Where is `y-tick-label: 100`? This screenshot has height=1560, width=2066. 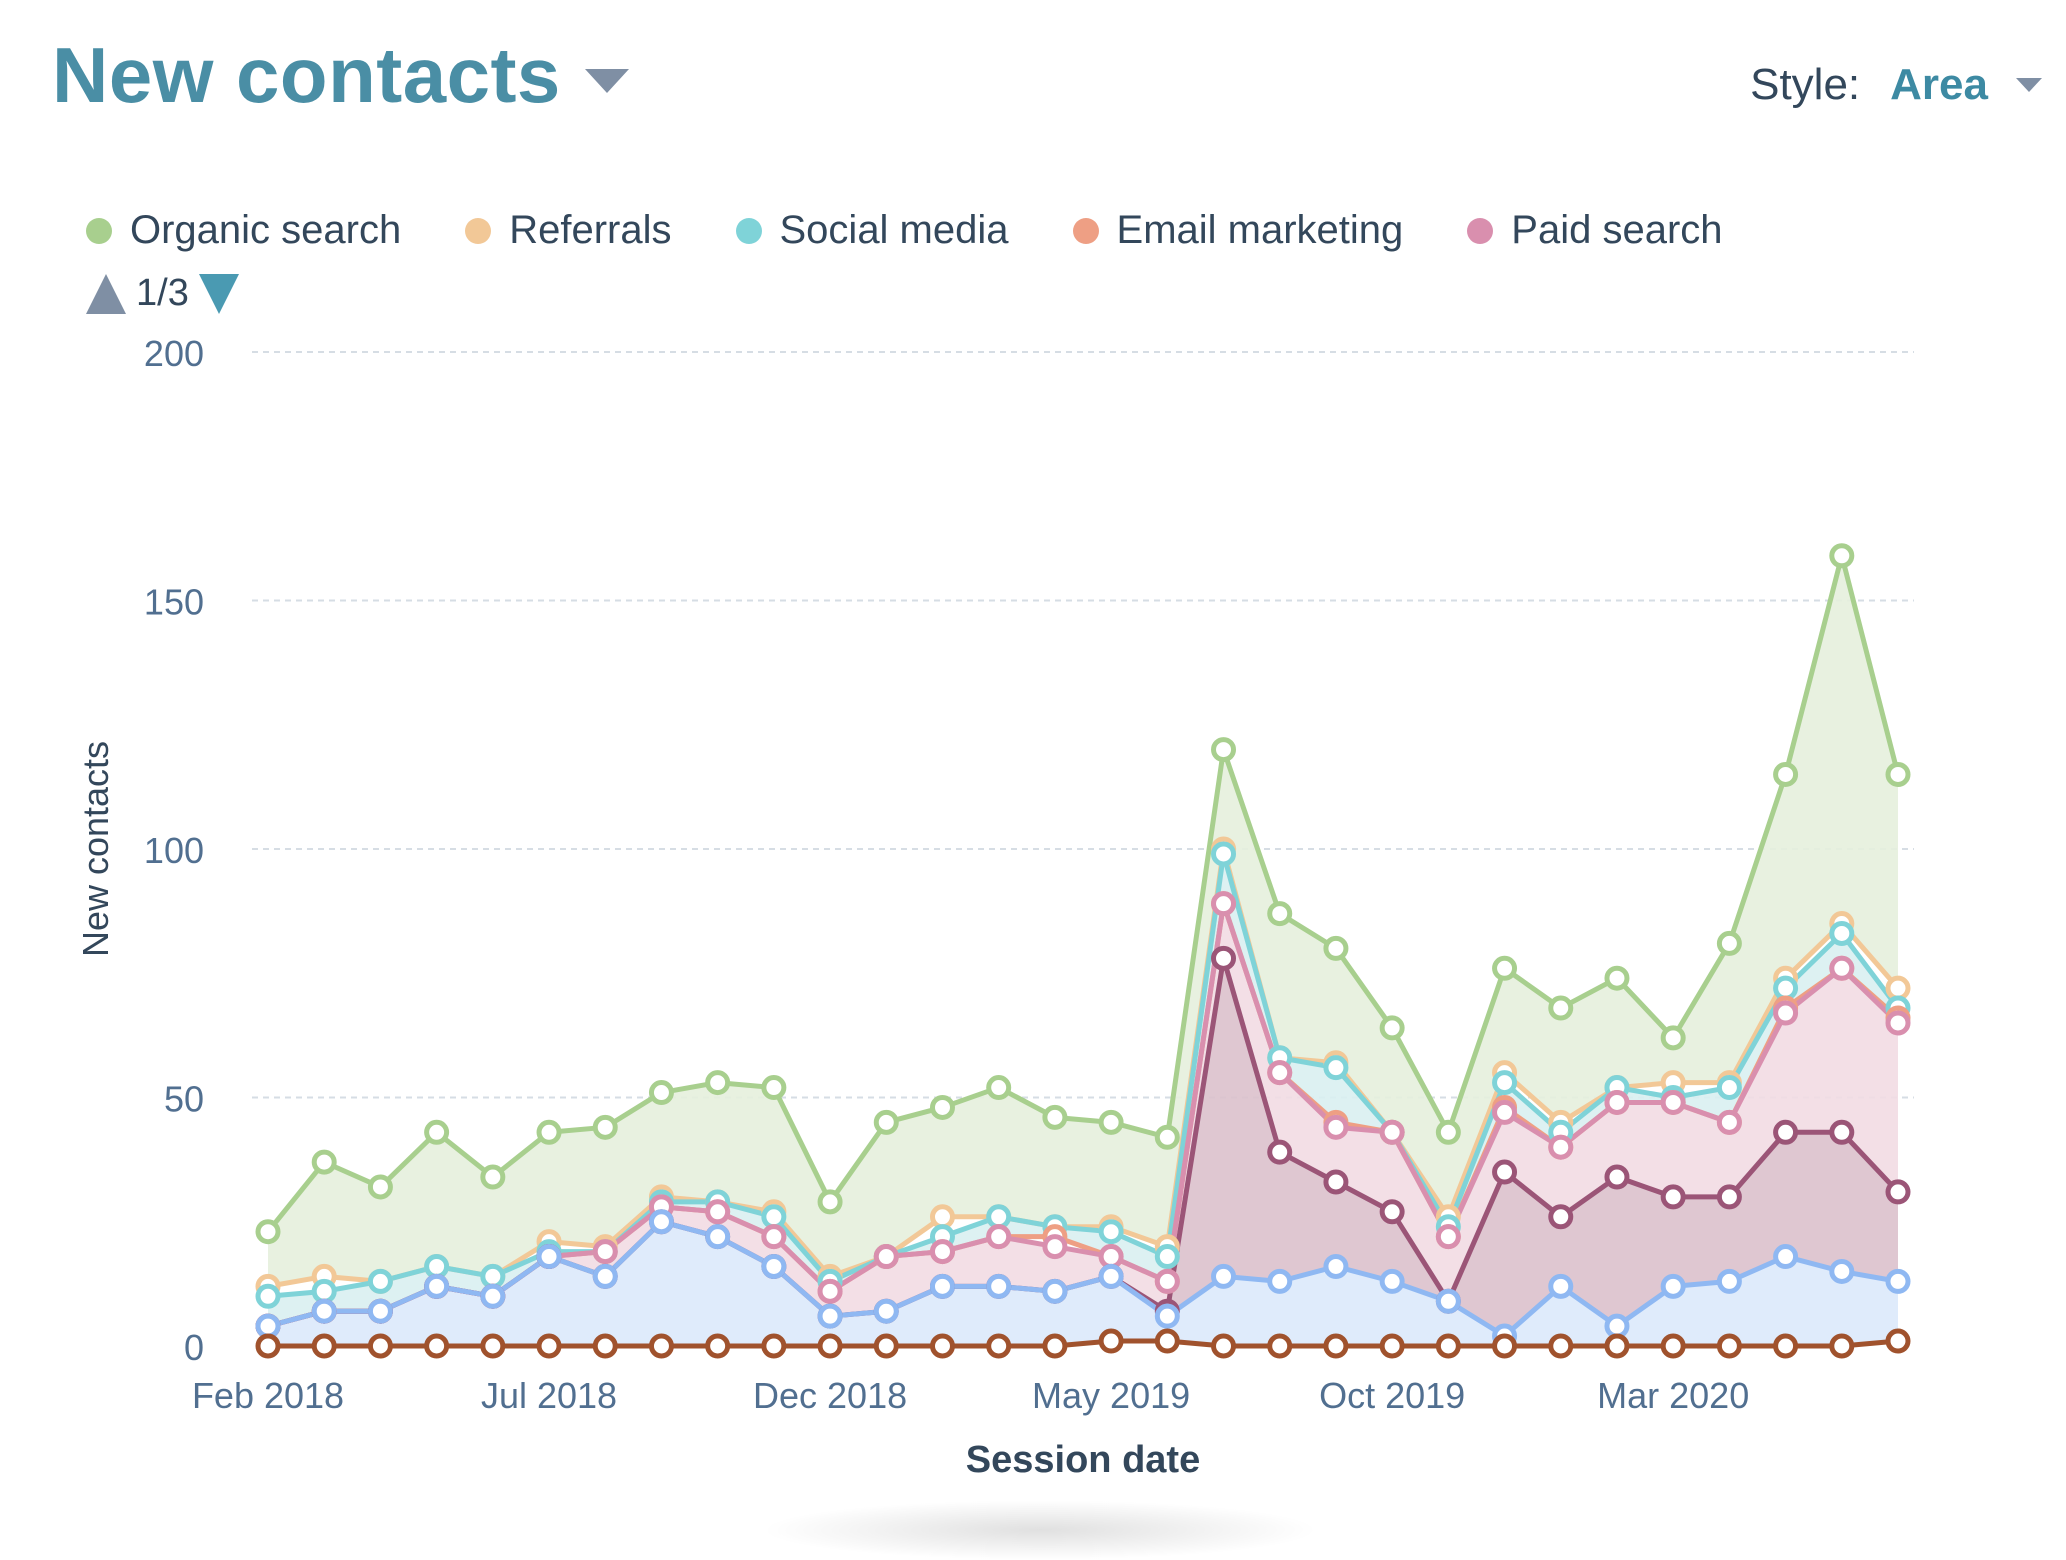 y-tick-label: 100 is located at coordinates (174, 850).